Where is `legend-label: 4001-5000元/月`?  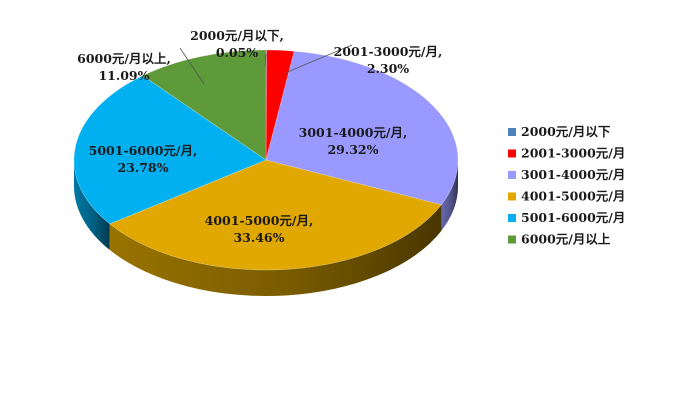 legend-label: 4001-5000元/月 is located at coordinates (573, 196).